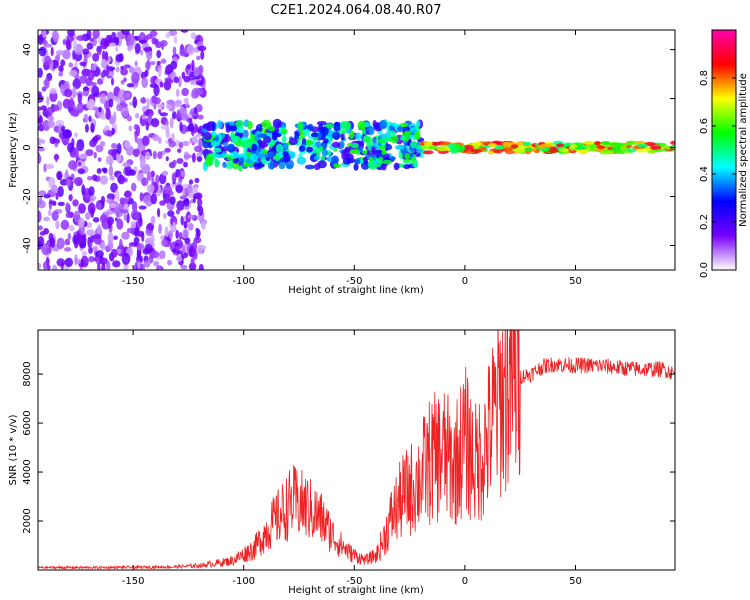  What do you see at coordinates (704, 222) in the screenshot?
I see `colorbar-tick-label: 0.2` at bounding box center [704, 222].